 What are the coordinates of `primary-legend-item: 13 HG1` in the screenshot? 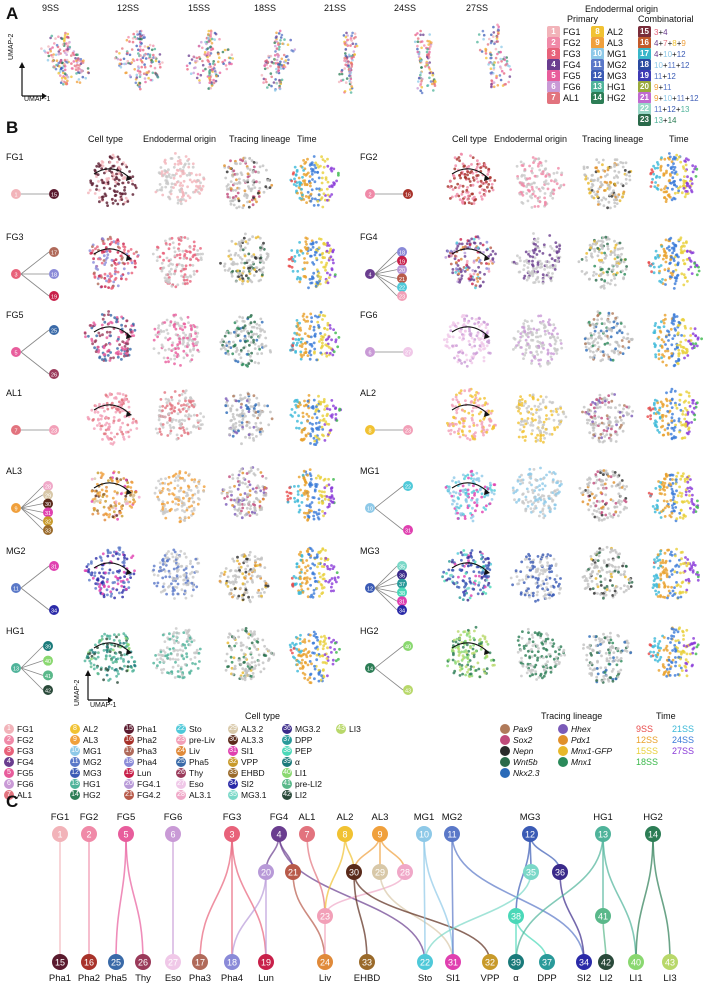 It's located at (608, 87).